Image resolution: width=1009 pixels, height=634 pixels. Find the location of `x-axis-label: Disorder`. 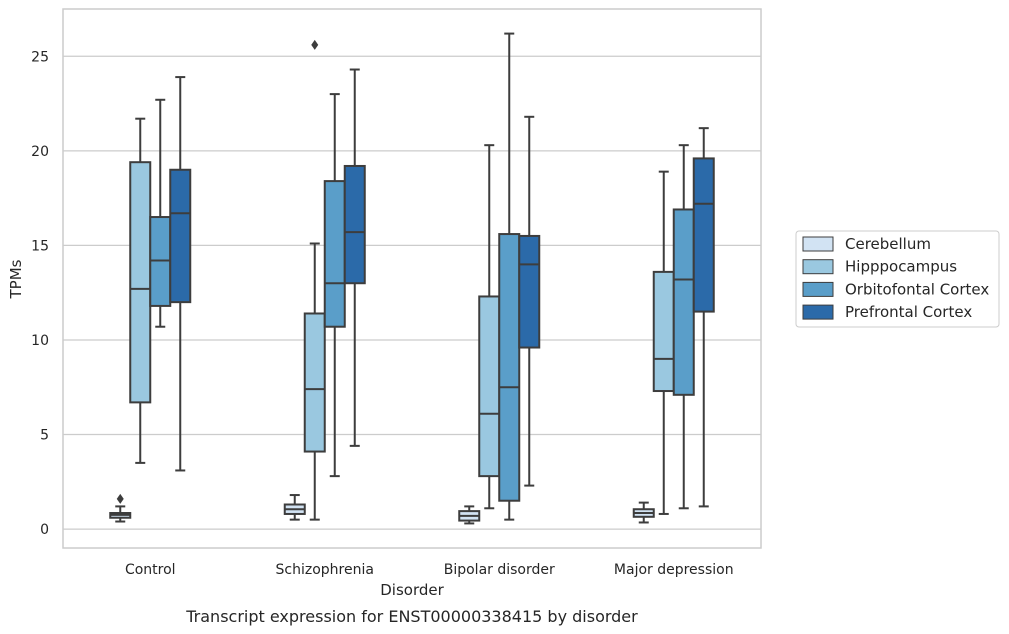

x-axis-label: Disorder is located at coordinates (412, 590).